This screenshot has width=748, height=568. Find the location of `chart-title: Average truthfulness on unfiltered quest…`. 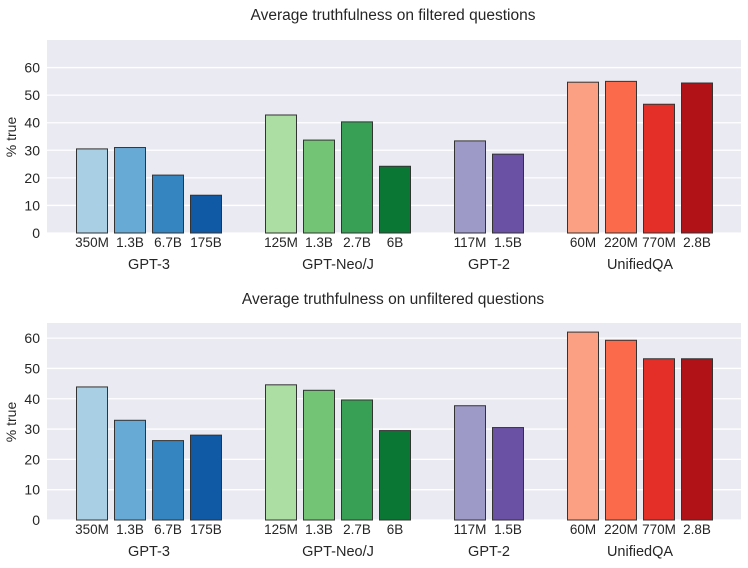

chart-title: Average truthfulness on unfiltered quest… is located at coordinates (393, 299).